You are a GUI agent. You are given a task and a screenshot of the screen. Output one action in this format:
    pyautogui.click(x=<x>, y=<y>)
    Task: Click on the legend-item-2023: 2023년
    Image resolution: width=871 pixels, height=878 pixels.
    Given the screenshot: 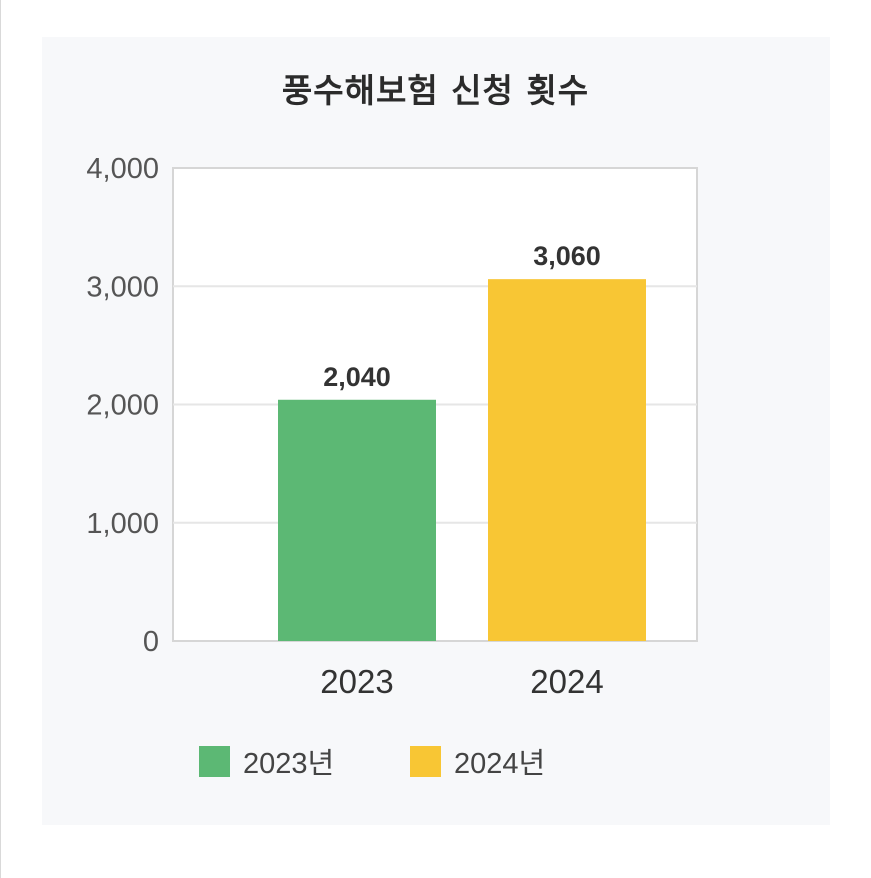 What is the action you would take?
    pyautogui.click(x=266, y=761)
    